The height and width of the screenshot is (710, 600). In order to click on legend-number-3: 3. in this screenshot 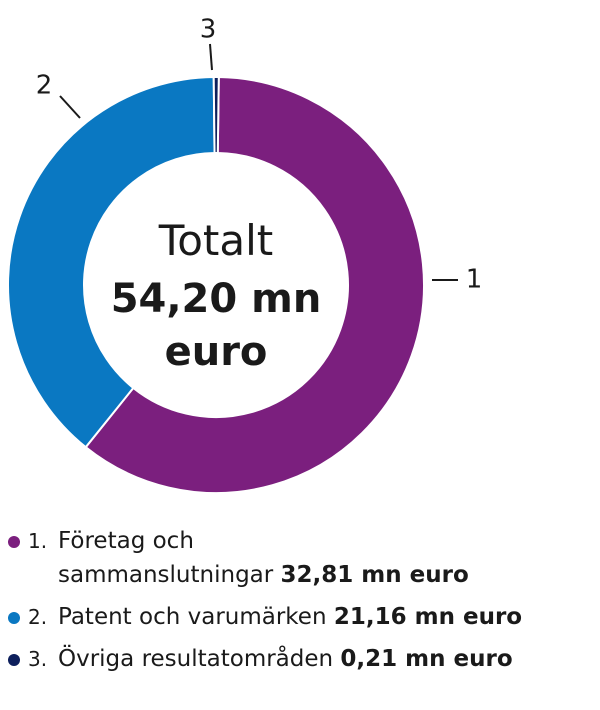, I will do `click(37, 659)`.